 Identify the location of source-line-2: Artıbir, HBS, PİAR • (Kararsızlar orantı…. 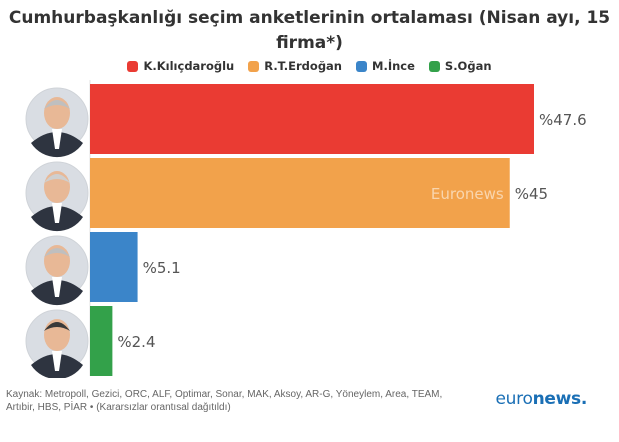
(118, 407).